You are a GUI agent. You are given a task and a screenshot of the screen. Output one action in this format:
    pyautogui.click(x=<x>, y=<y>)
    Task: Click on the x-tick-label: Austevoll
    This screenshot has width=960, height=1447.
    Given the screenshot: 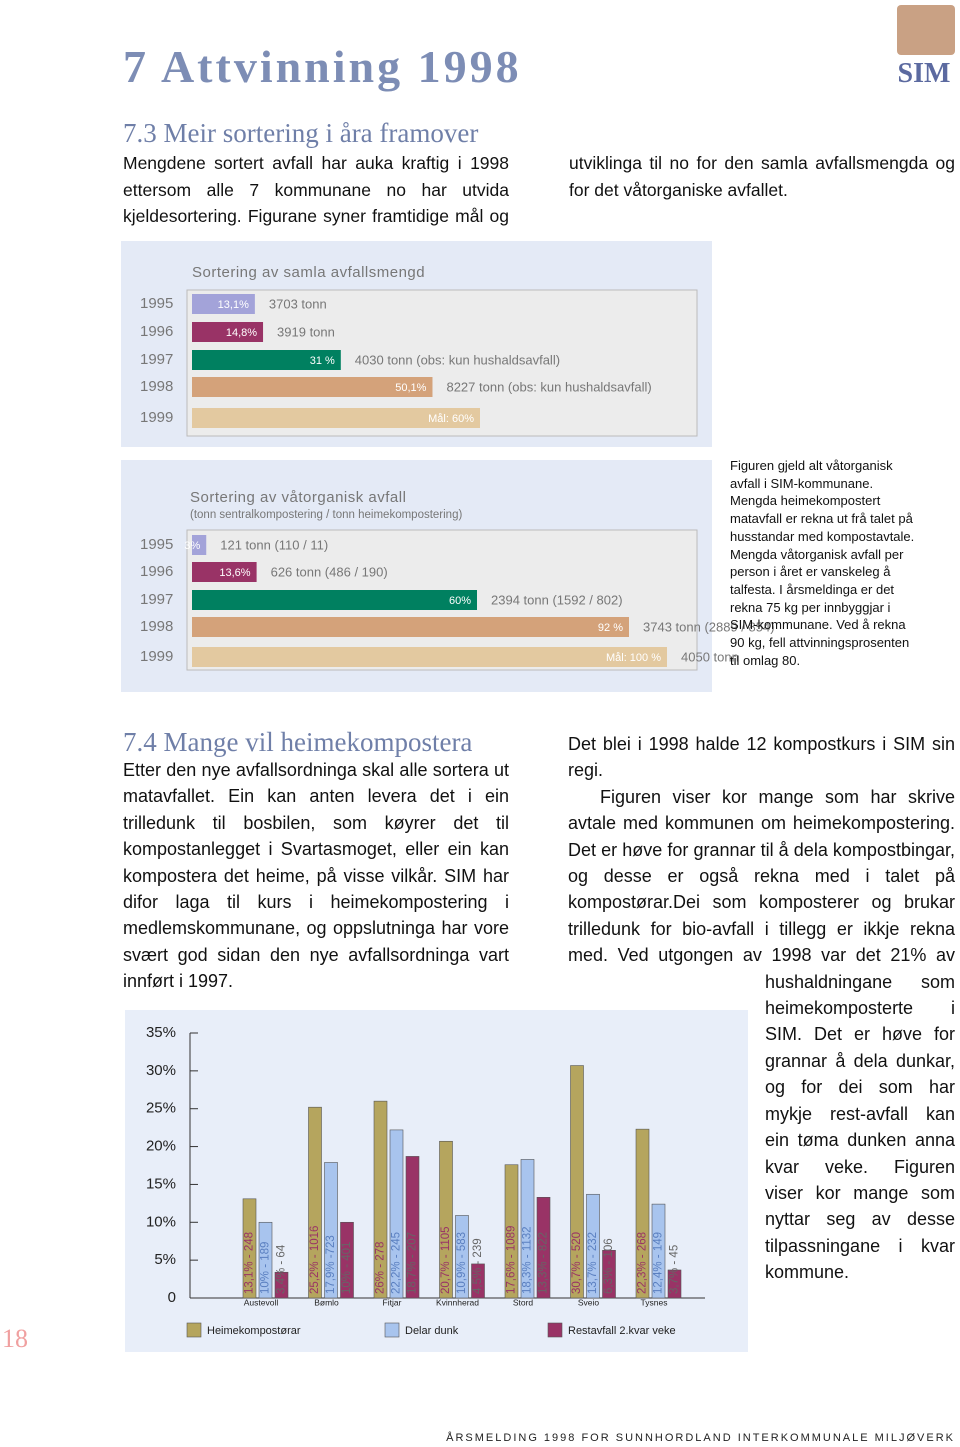 What is the action you would take?
    pyautogui.click(x=261, y=1302)
    